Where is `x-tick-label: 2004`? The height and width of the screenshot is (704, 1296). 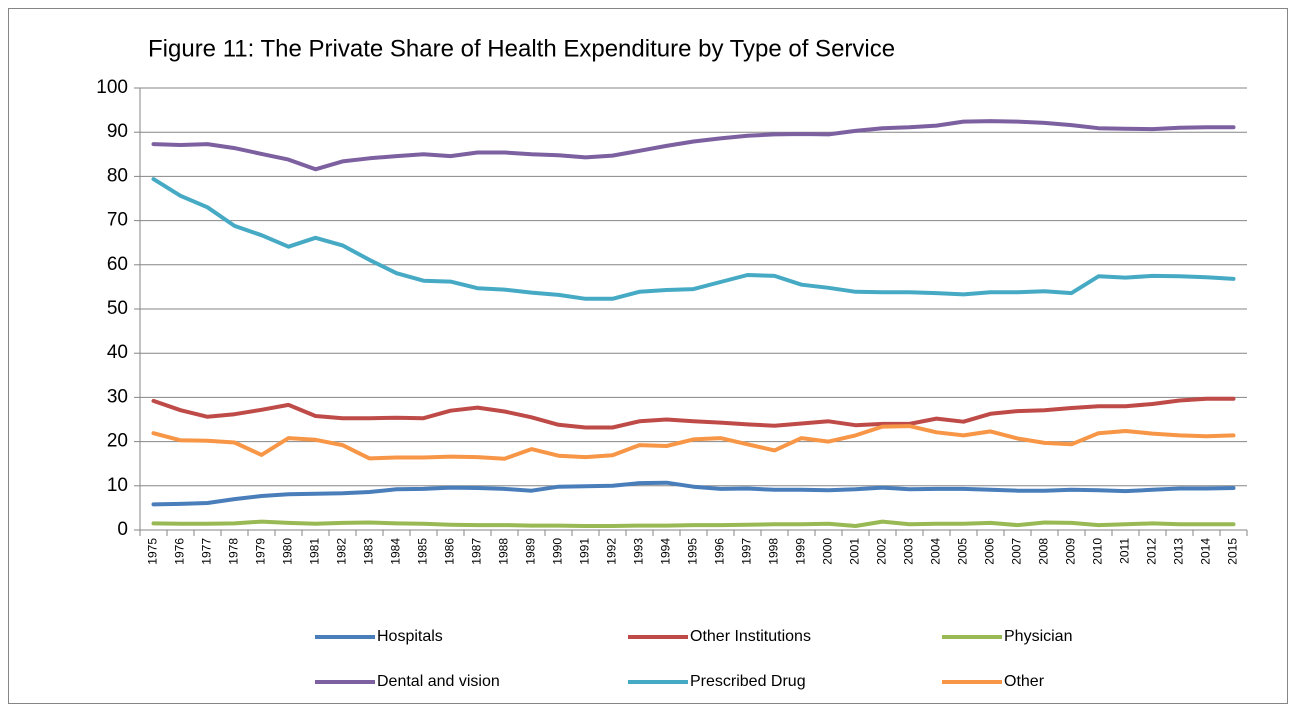 x-tick-label: 2004 is located at coordinates (936, 551).